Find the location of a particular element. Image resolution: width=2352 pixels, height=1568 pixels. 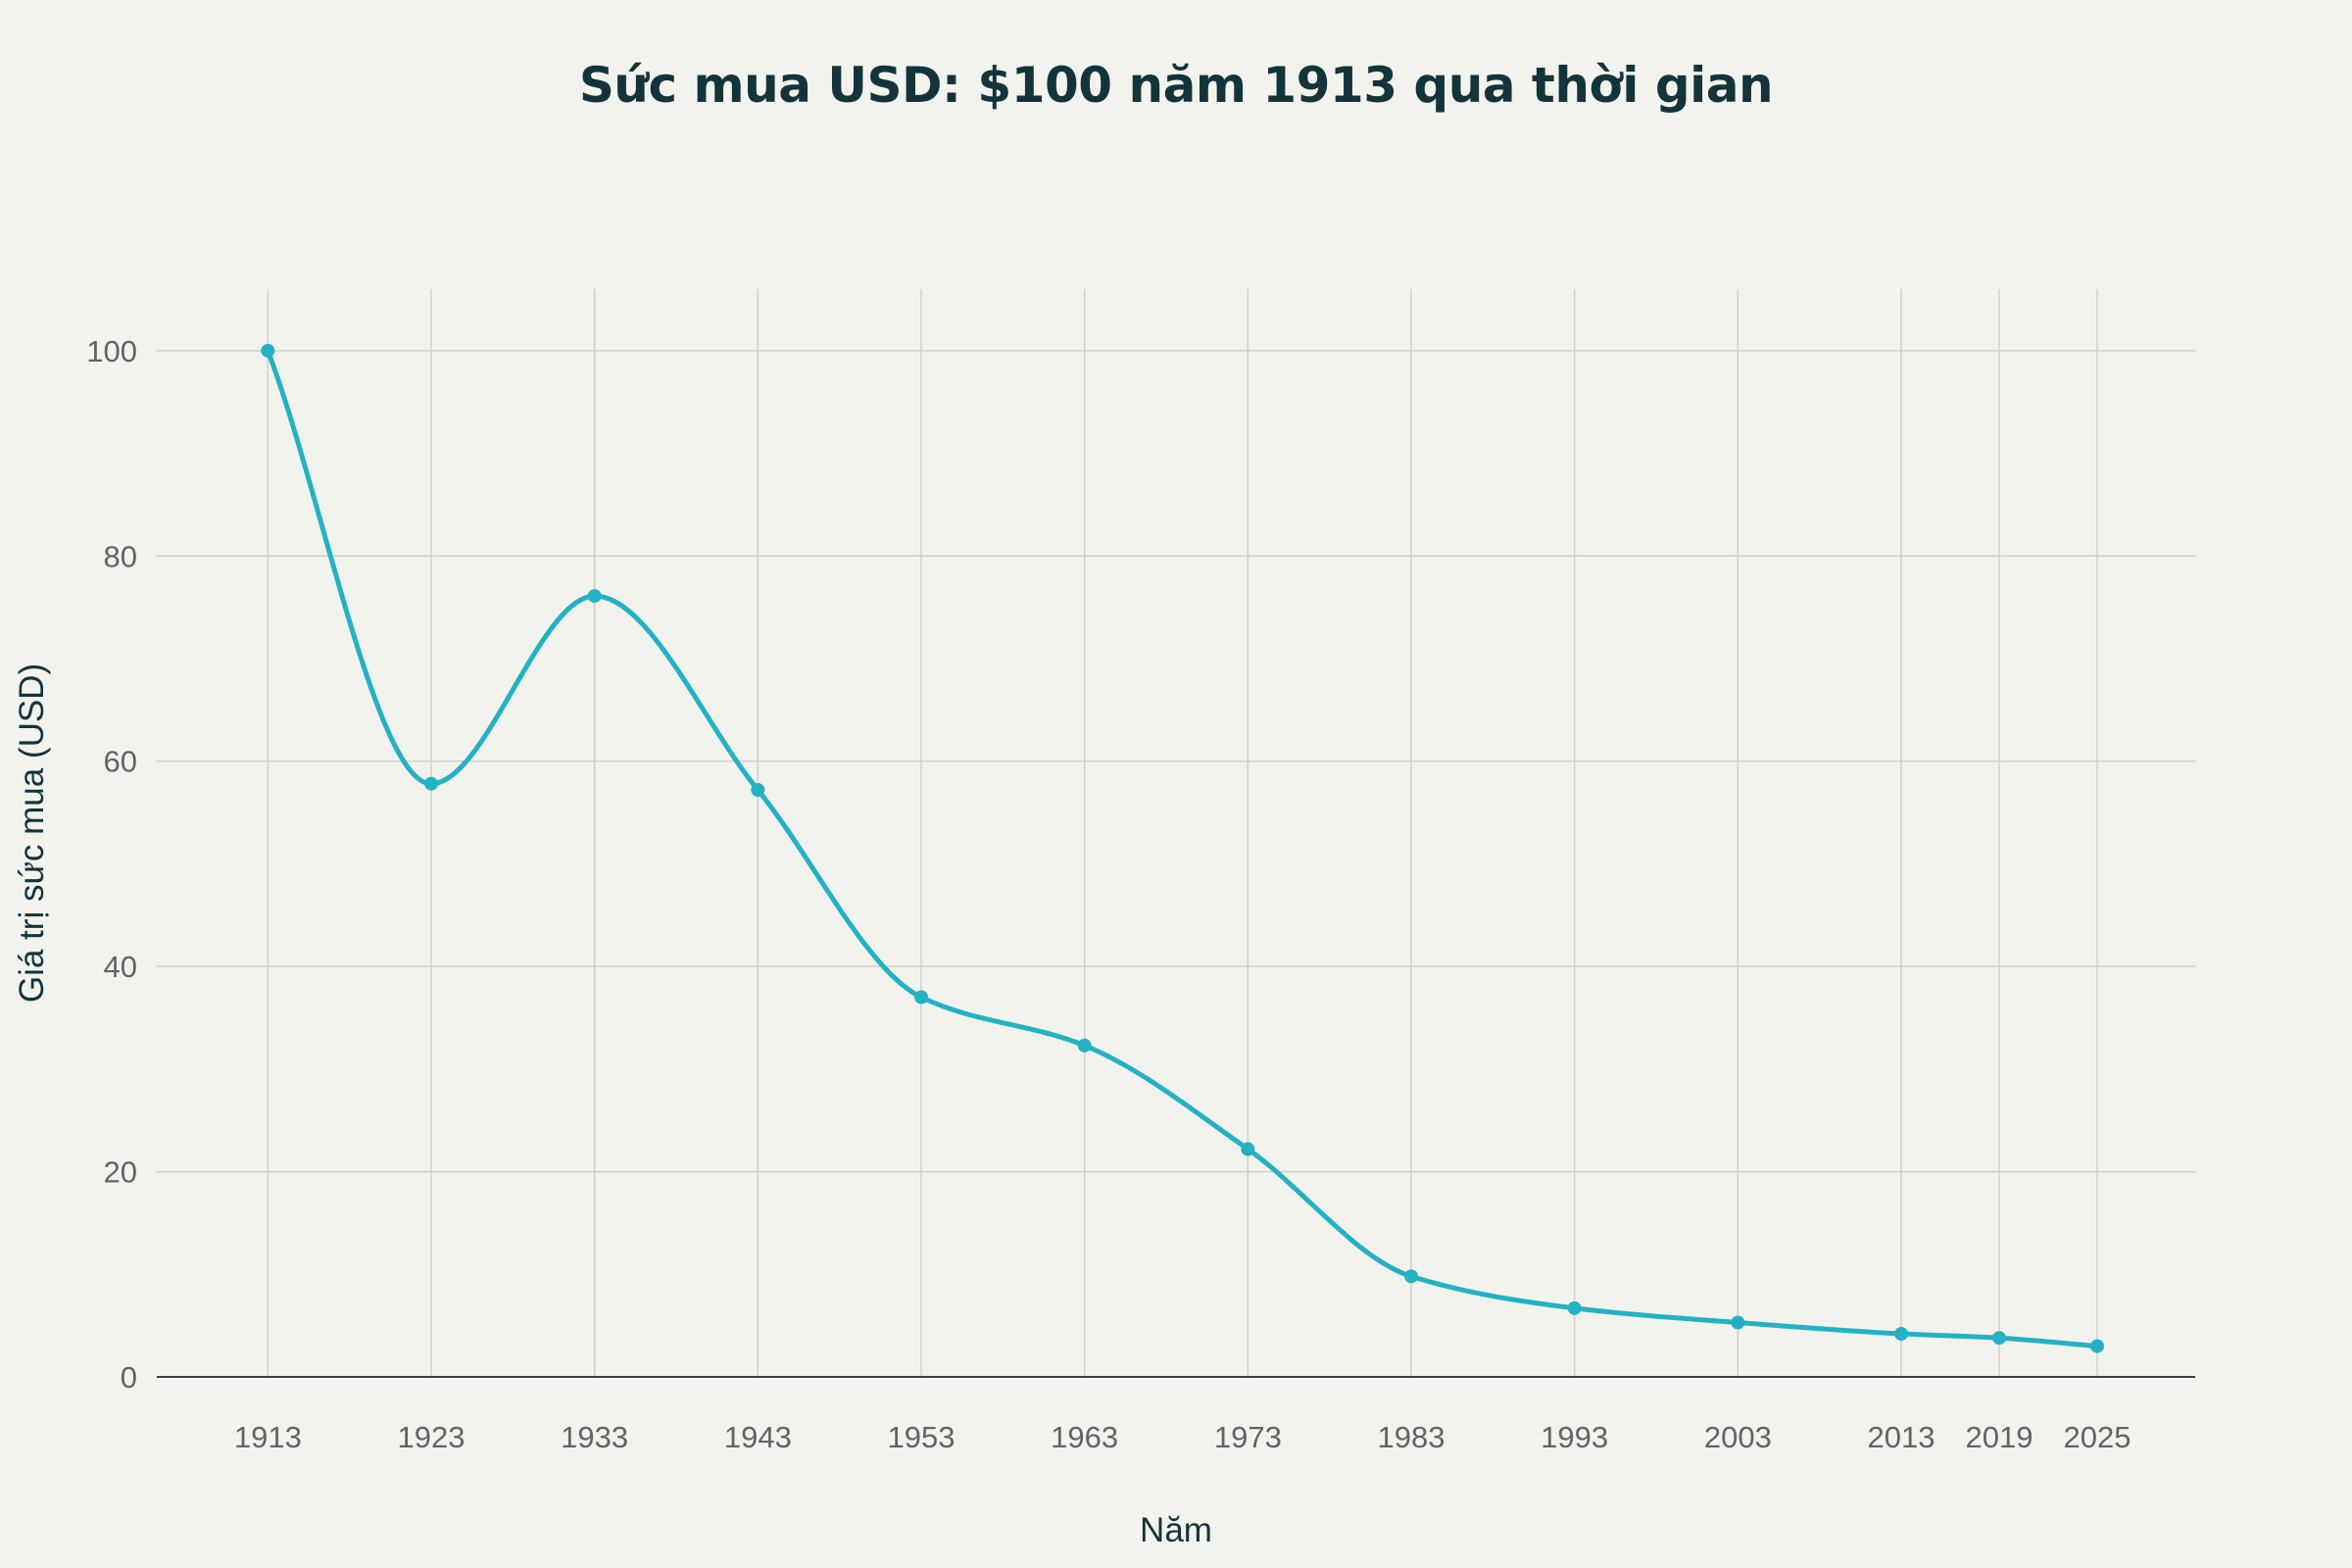

x-axis-title: Năm is located at coordinates (1176, 1530).